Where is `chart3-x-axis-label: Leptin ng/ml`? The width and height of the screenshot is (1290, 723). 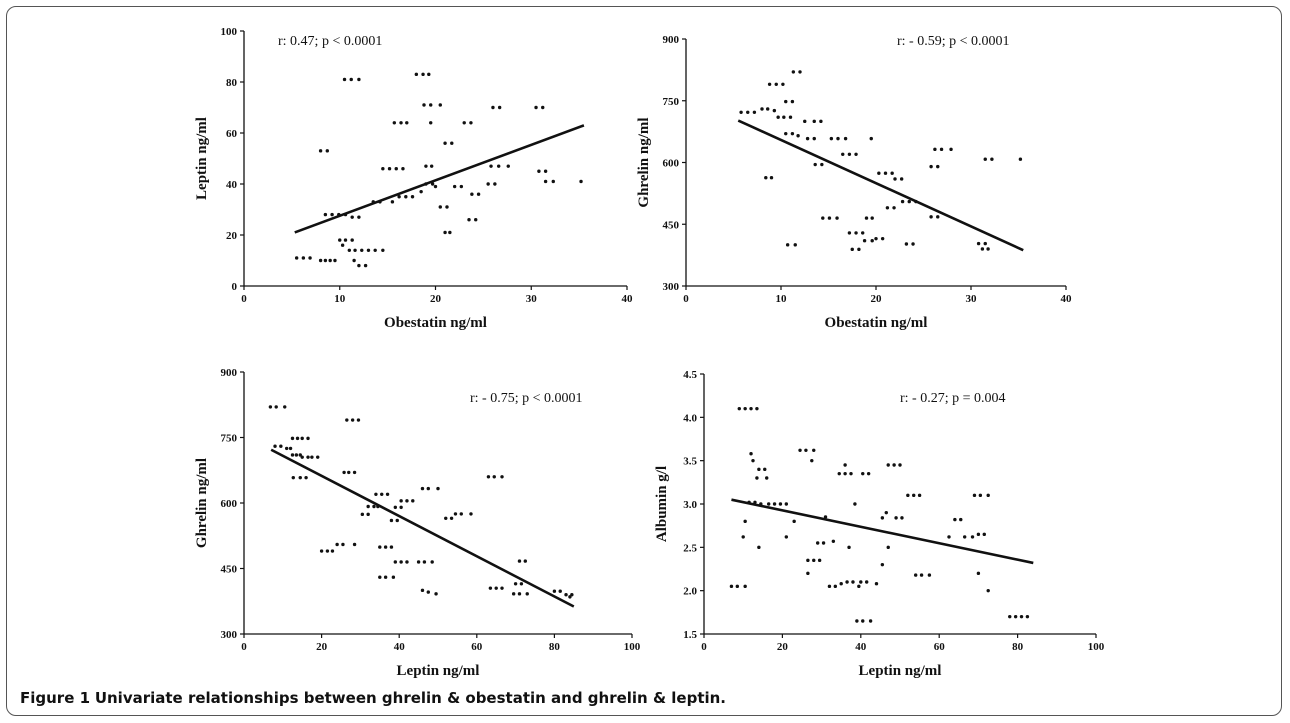
chart3-x-axis-label: Leptin ng/ml is located at coordinates (438, 671).